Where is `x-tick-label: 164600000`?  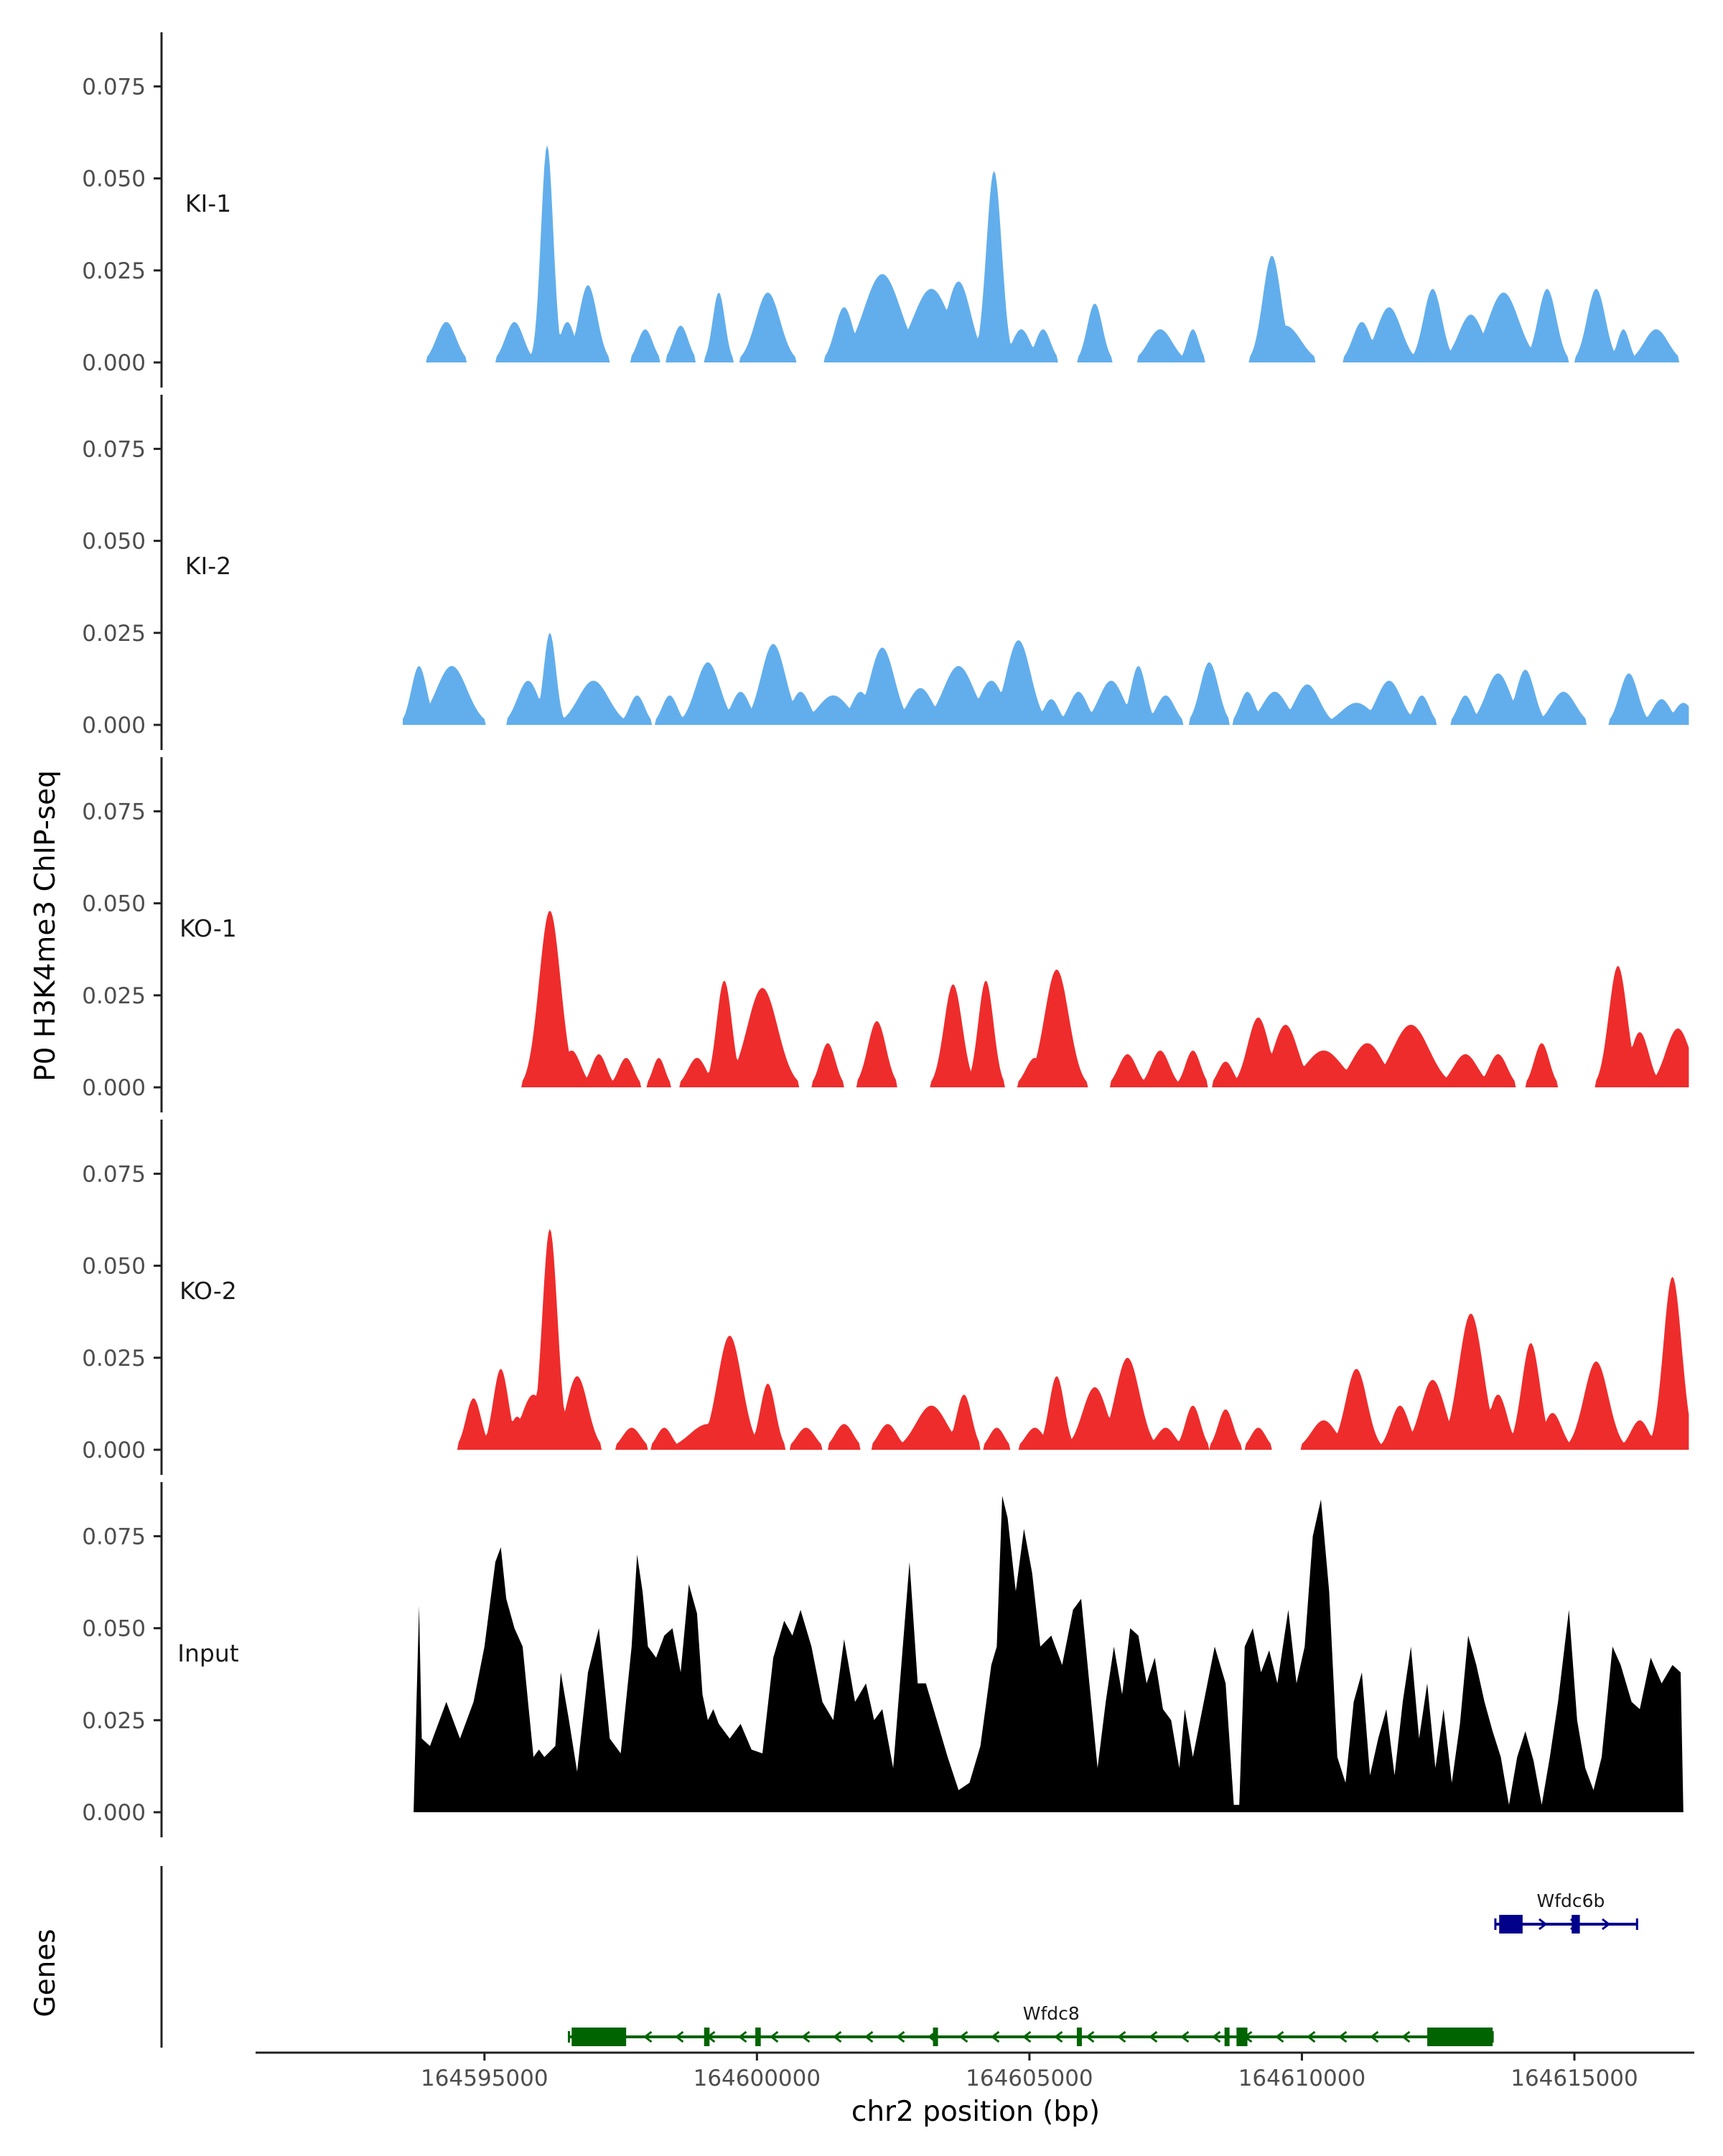 x-tick-label: 164600000 is located at coordinates (757, 2078).